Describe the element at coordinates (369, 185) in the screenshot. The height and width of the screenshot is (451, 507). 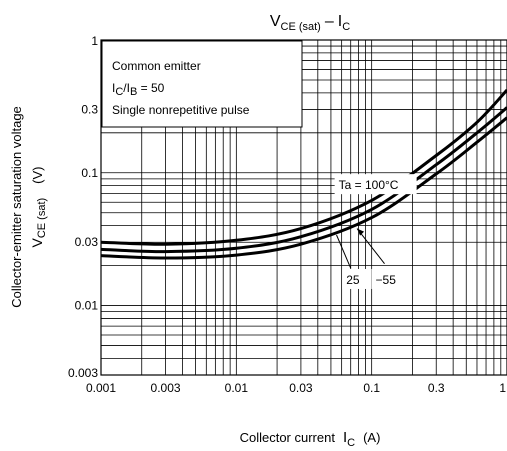
I see `annotation-100c: Ta = 100°C` at that location.